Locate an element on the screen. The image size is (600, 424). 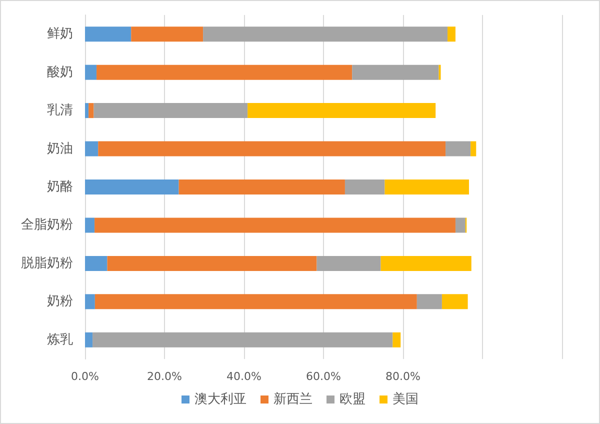
x-tick-label: 0.0% is located at coordinates (85, 376).